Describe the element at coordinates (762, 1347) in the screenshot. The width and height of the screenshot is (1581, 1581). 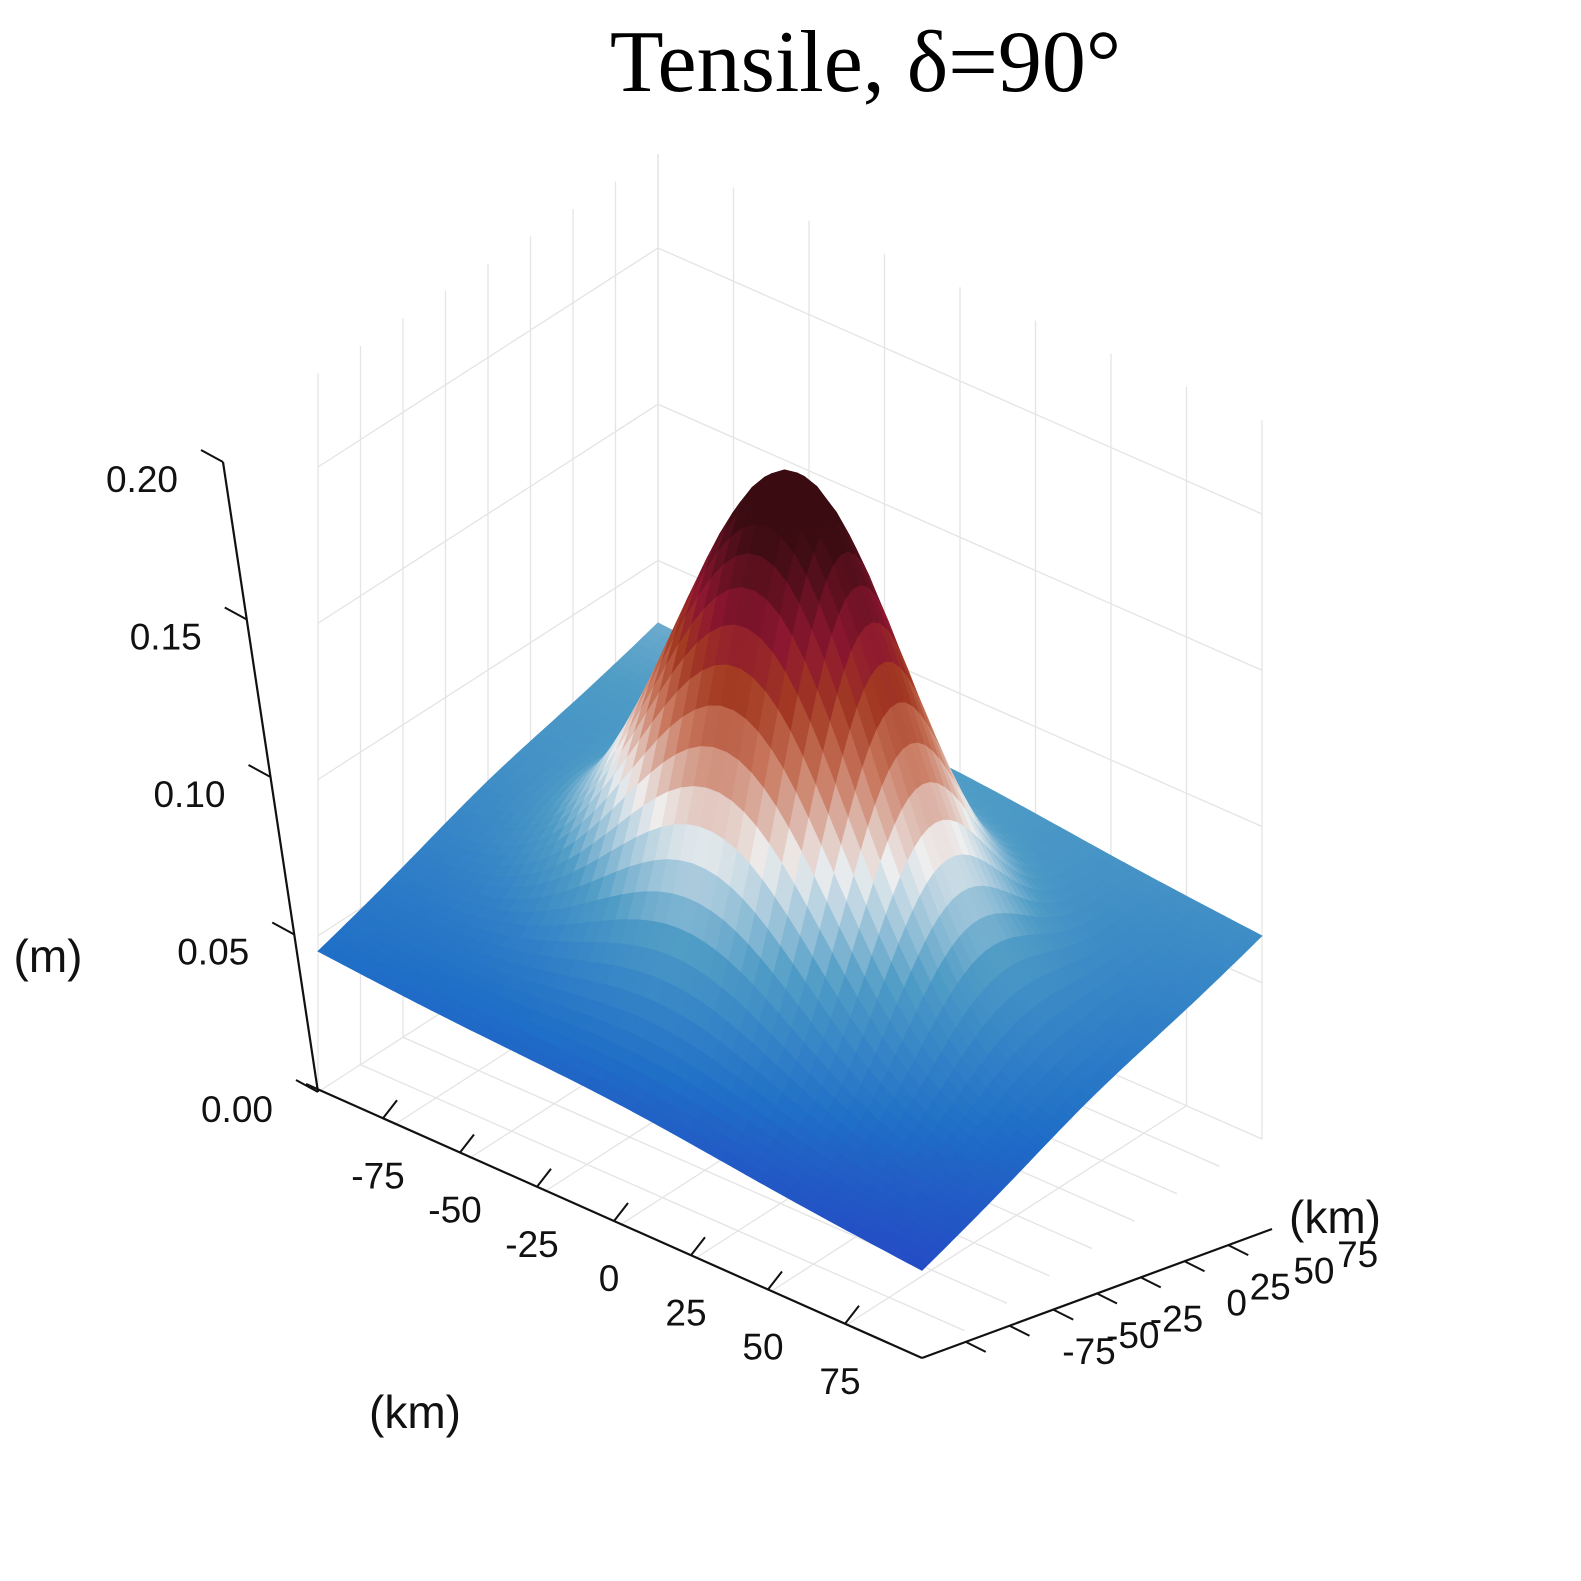
I see `x-tick-label: 50` at that location.